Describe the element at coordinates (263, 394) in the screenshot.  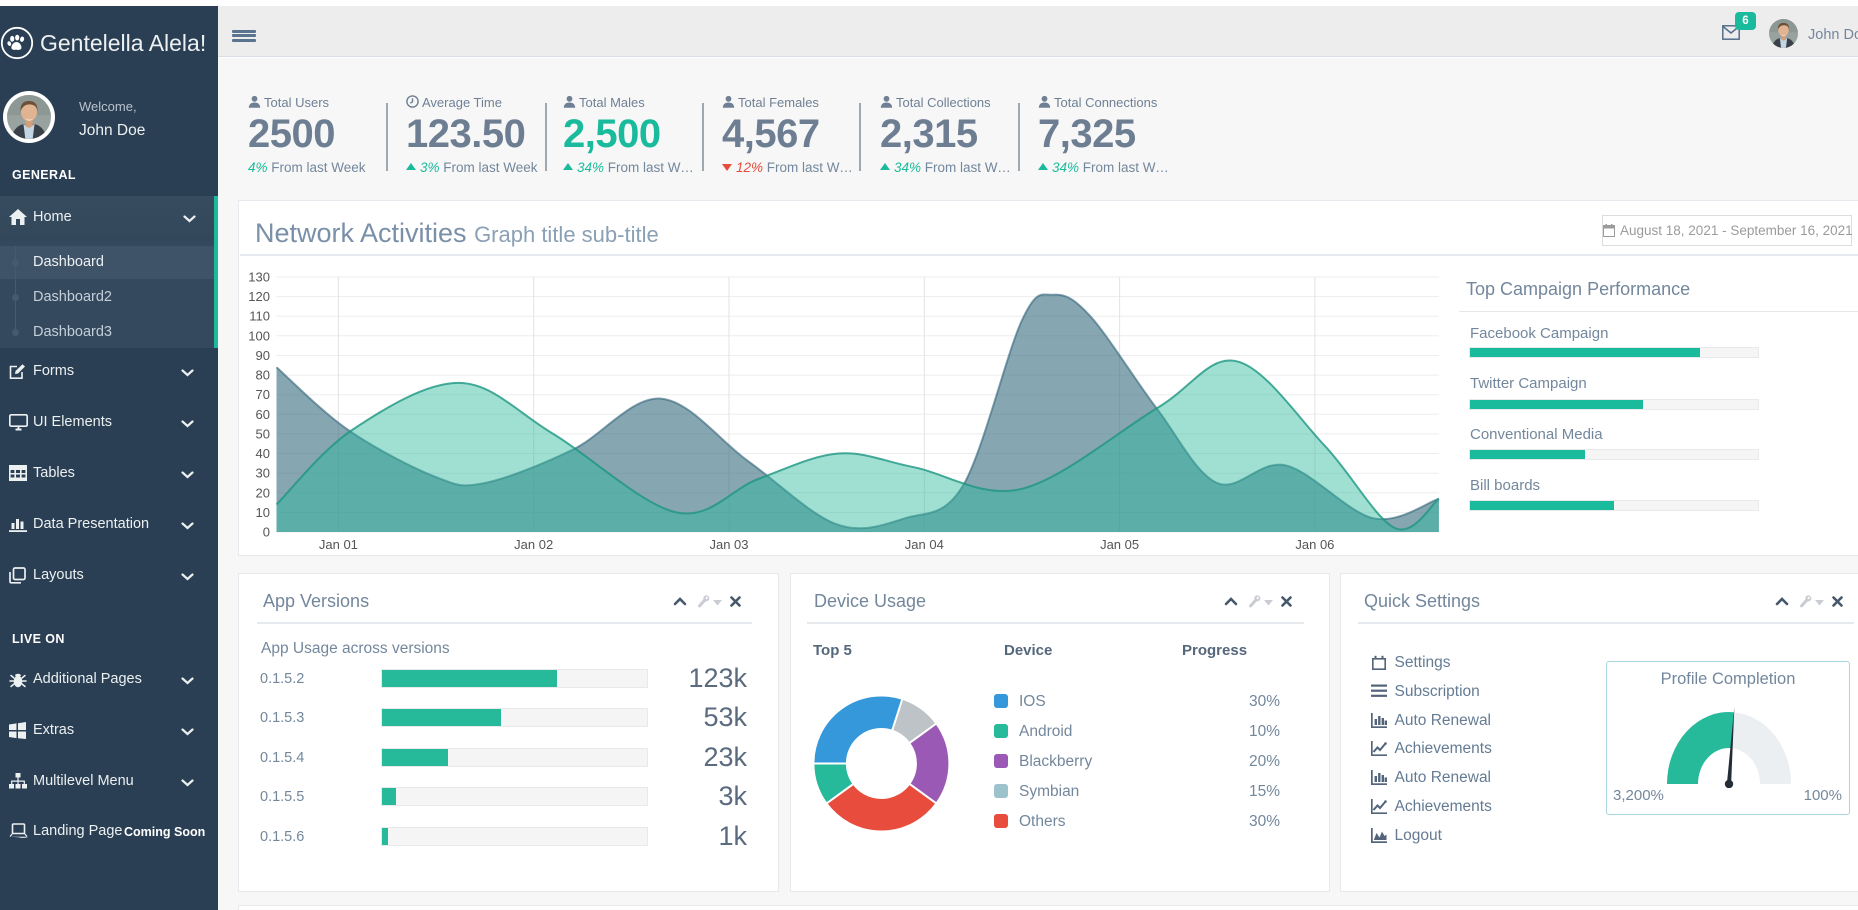
I see `svg-text: 70` at that location.